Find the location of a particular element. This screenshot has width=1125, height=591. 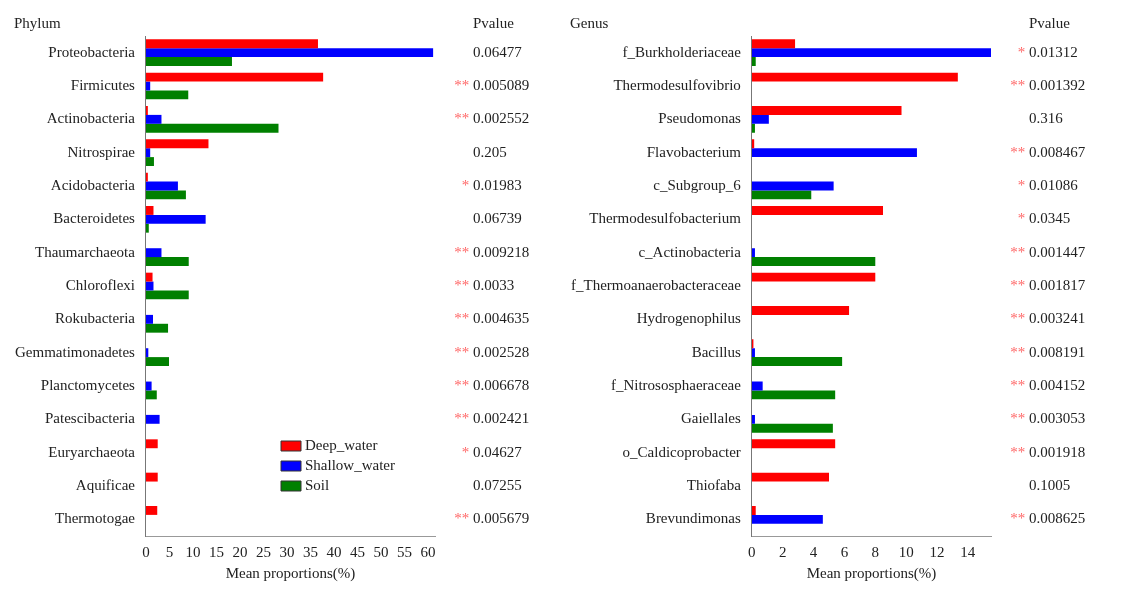

y-tick-label: Patescibacteria is located at coordinates (90, 418).